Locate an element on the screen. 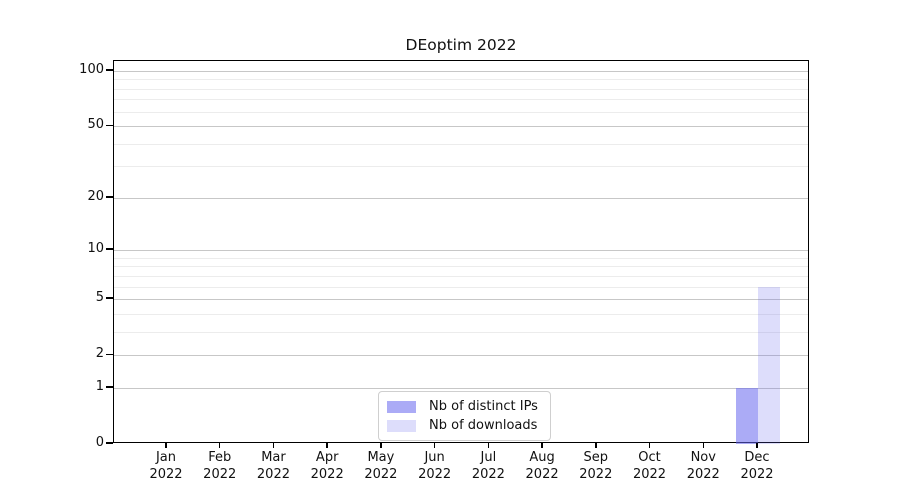 The height and width of the screenshot is (500, 900). x-tick-month: Jul is located at coordinates (488, 457).